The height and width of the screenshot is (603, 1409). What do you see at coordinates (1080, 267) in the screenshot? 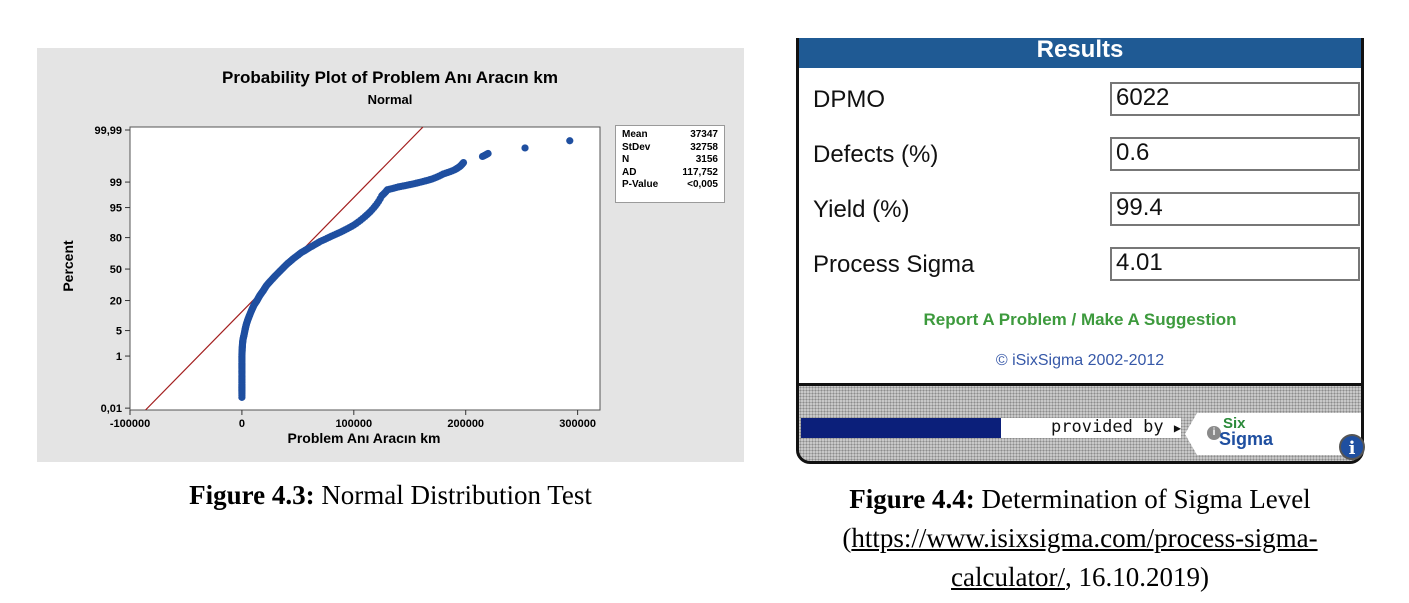
I see `result-row-process-sigma: Process Sigma 4.01` at bounding box center [1080, 267].